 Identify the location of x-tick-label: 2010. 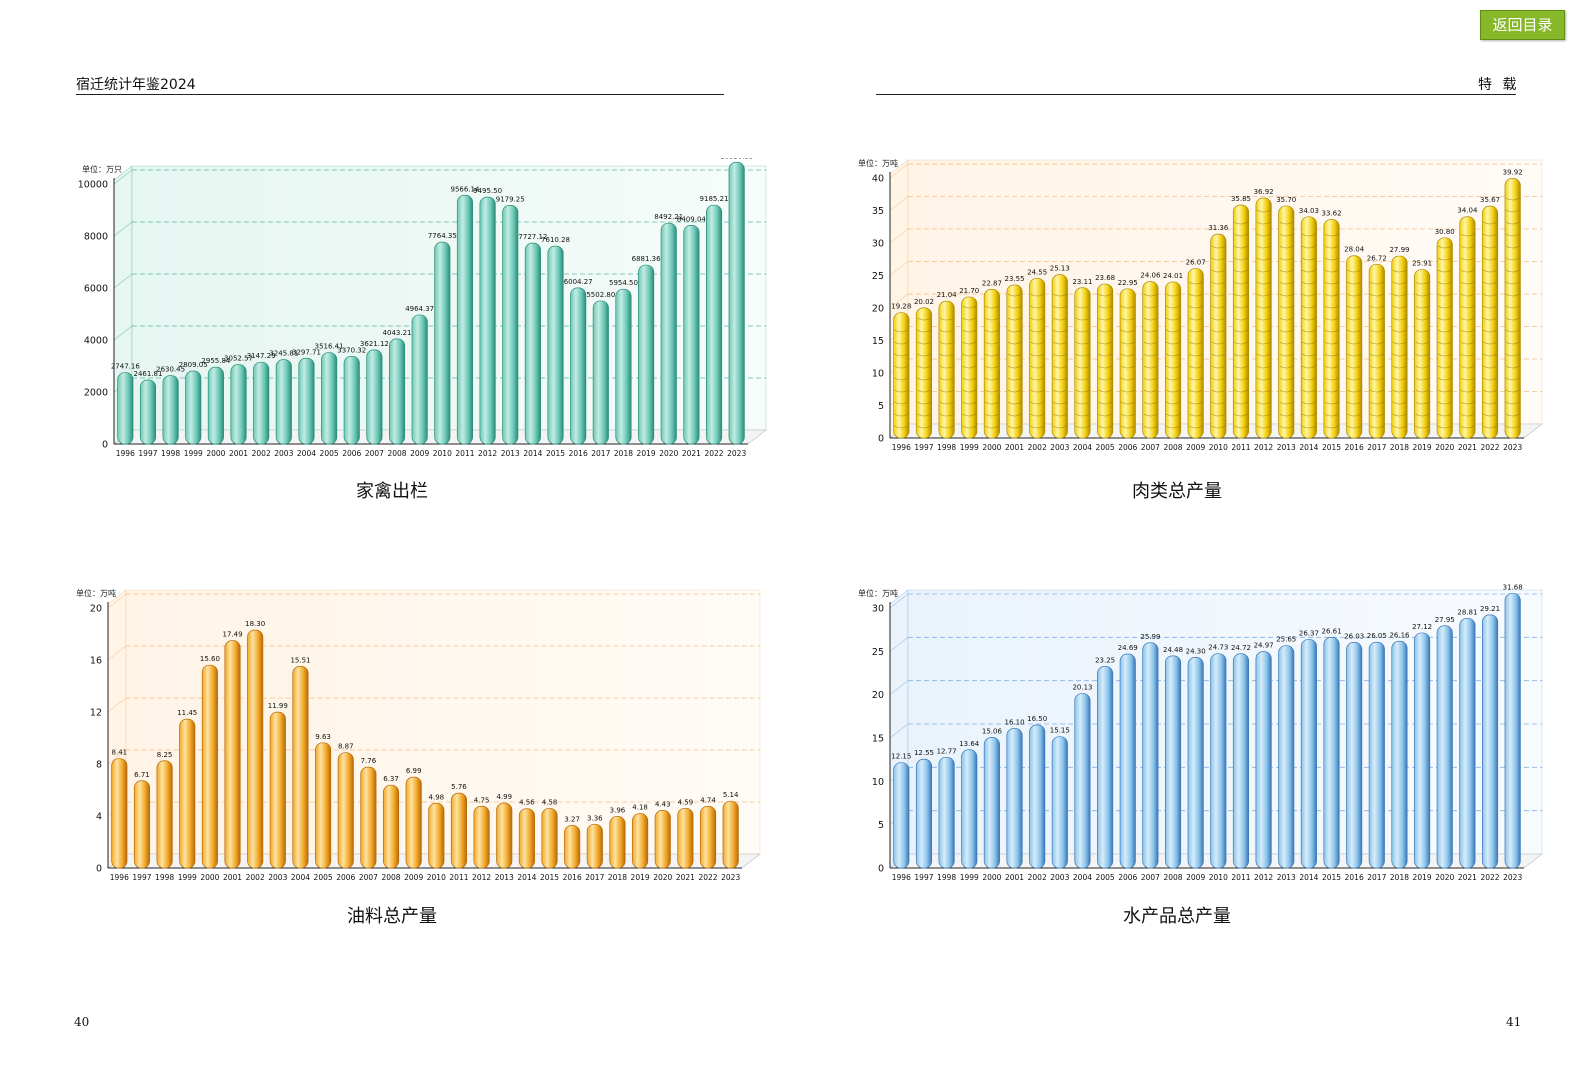
(436, 877).